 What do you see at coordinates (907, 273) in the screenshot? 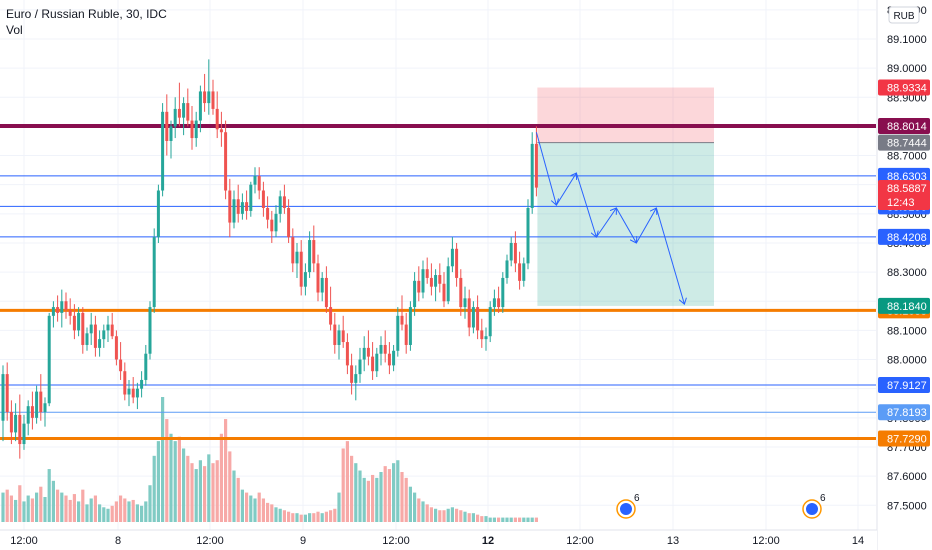
I see `price-tick-label: 88.3000` at bounding box center [907, 273].